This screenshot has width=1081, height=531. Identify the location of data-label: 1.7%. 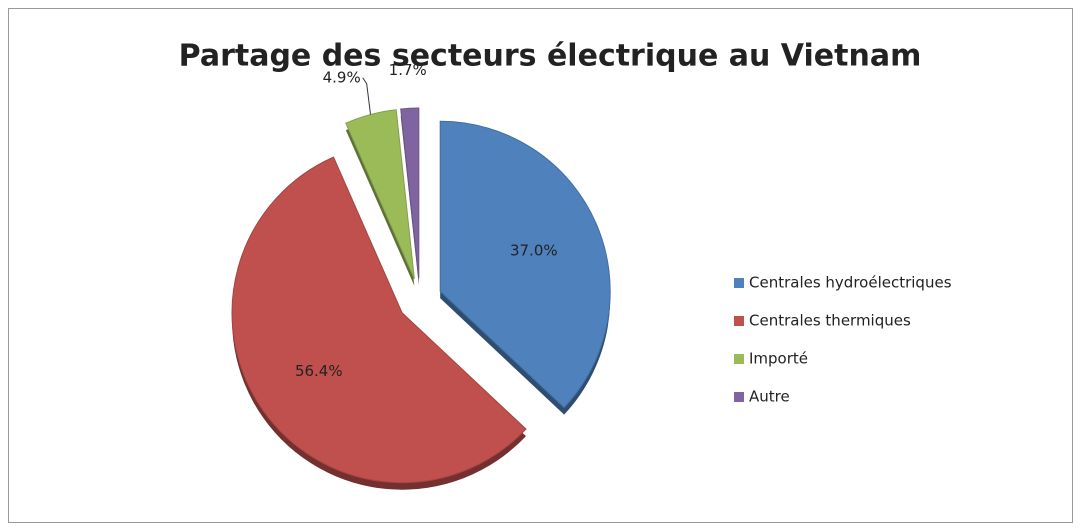
(408, 70).